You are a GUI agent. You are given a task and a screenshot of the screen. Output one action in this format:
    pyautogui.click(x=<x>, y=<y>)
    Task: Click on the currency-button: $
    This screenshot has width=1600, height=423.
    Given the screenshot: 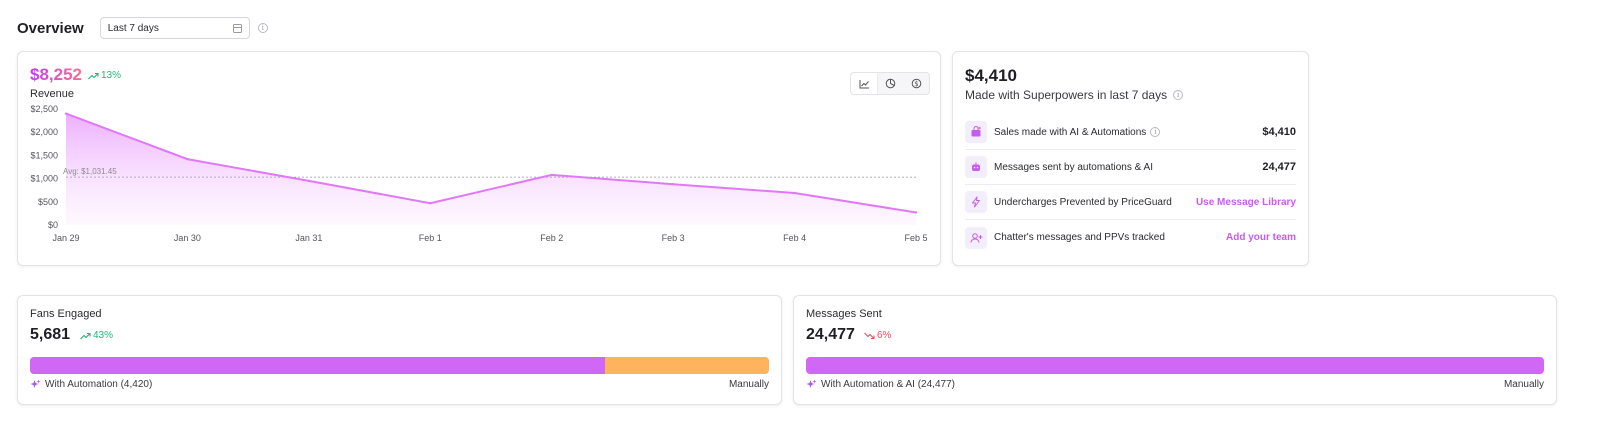 What is the action you would take?
    pyautogui.click(x=916, y=83)
    